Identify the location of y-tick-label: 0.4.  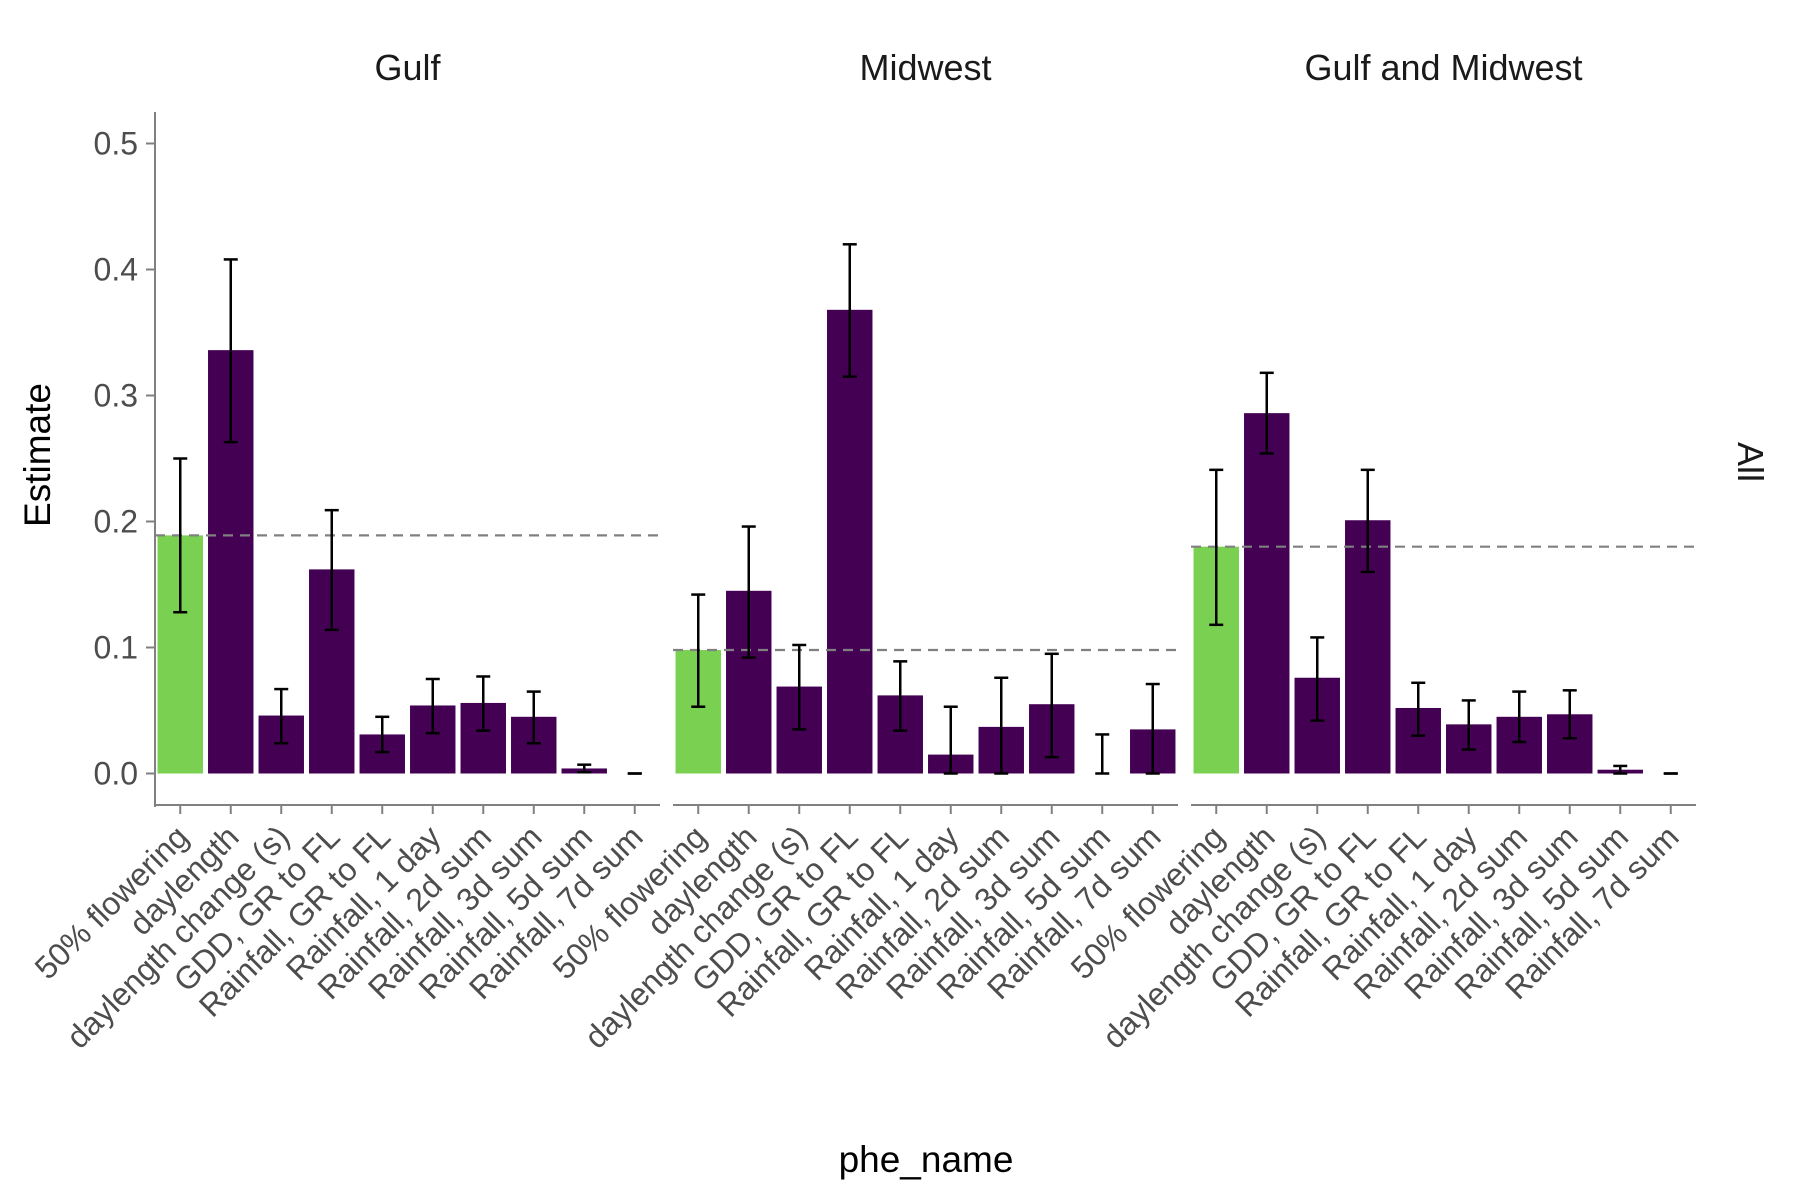
(116, 270).